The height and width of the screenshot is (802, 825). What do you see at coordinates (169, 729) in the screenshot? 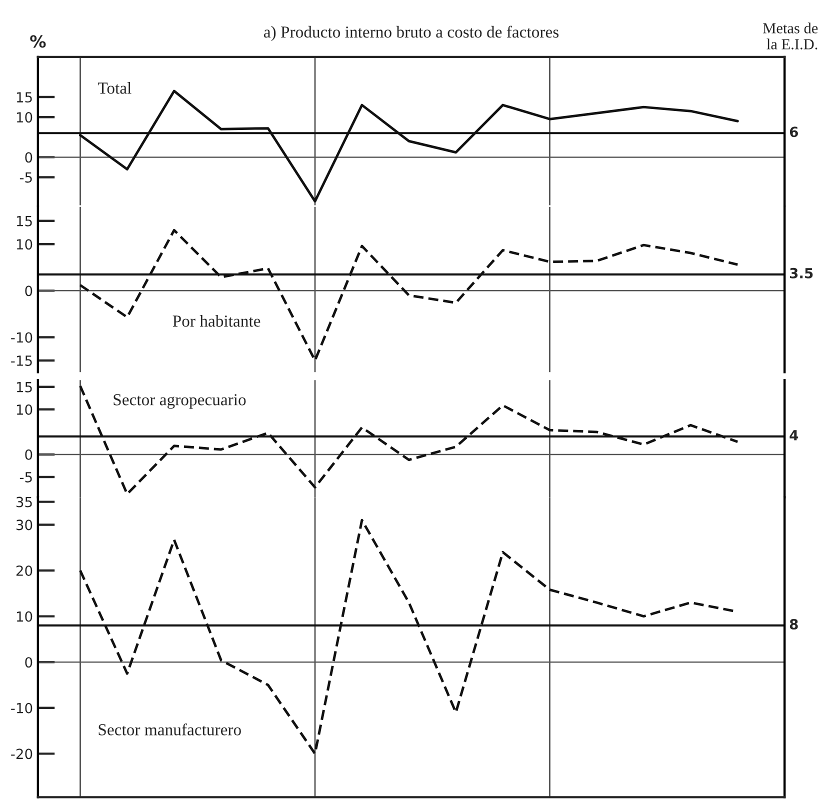
I see `text: Sector manufacturero` at bounding box center [169, 729].